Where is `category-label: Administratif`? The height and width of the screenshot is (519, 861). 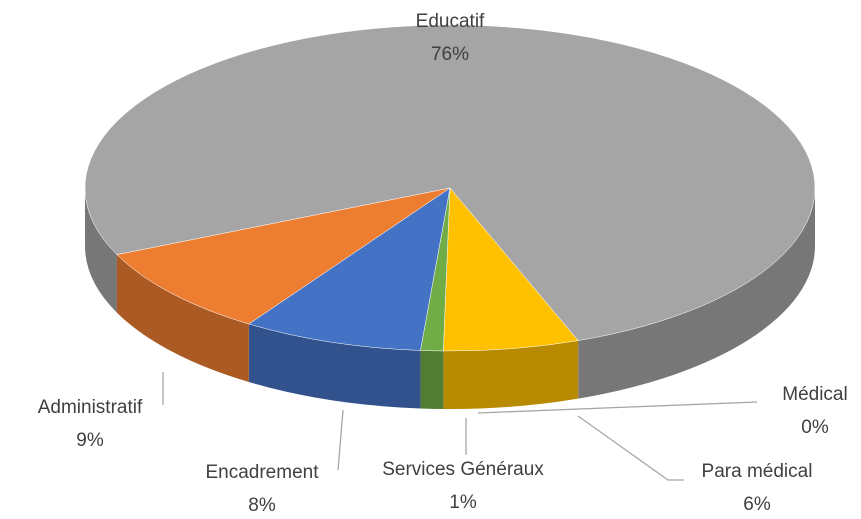
category-label: Administratif is located at coordinates (90, 407).